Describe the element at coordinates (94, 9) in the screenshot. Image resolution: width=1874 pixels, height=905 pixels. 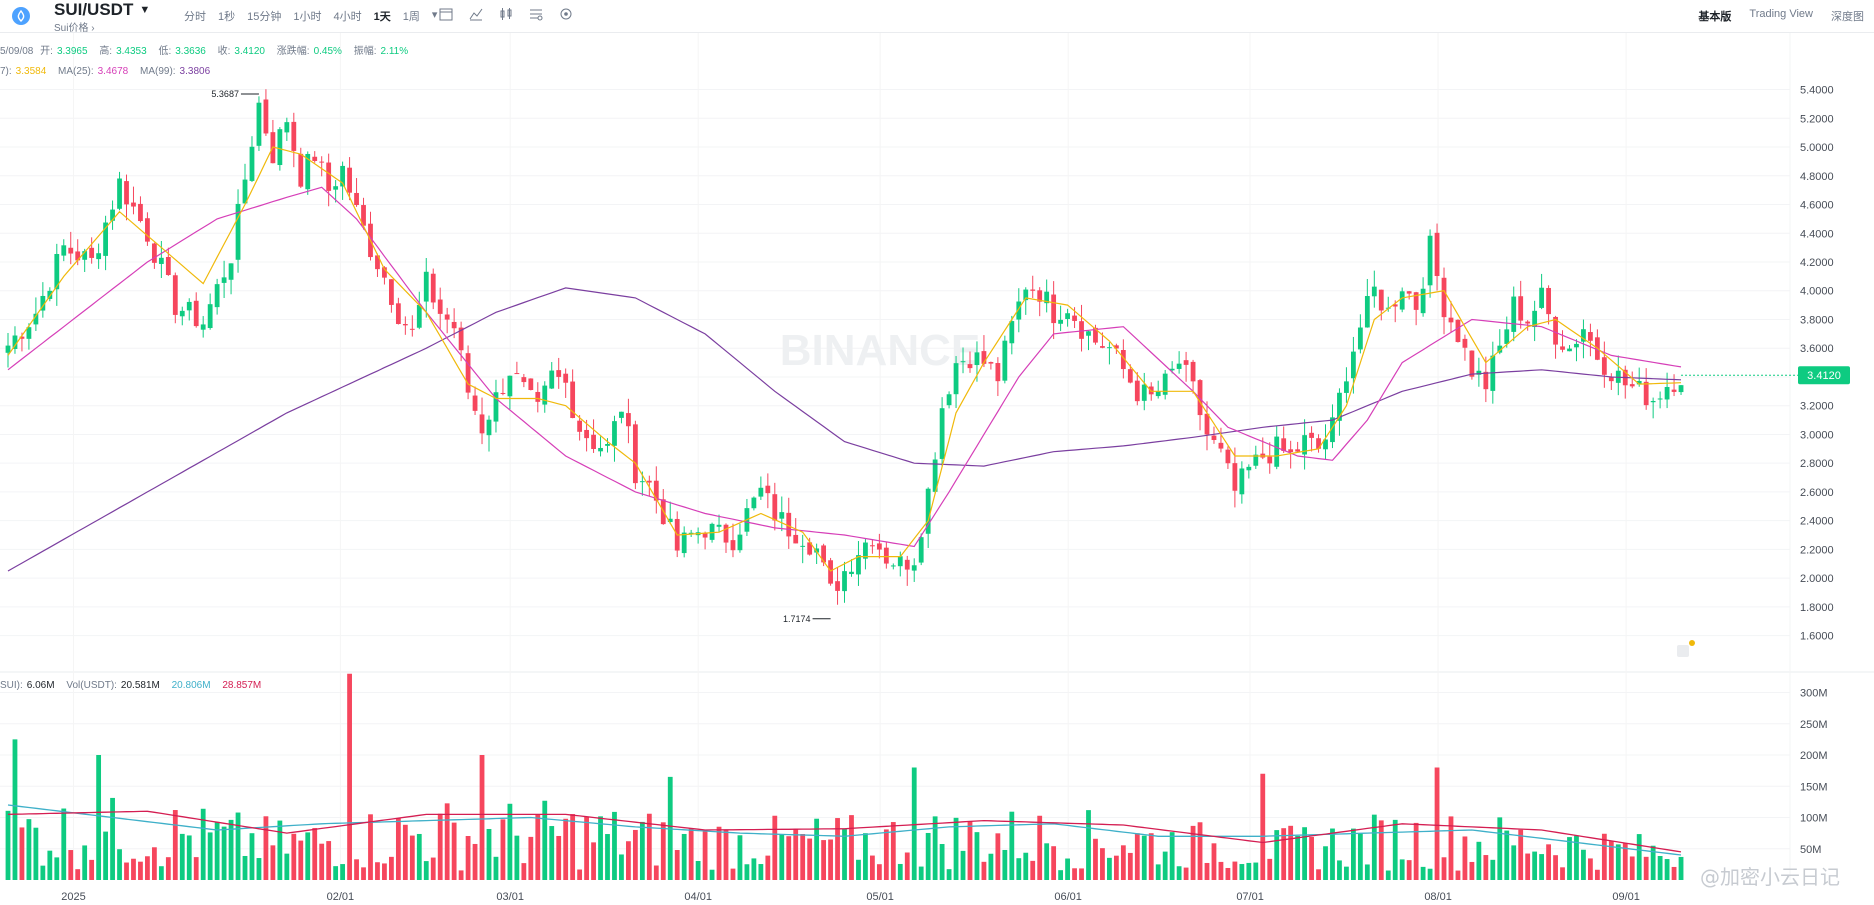
I see `pair-label: SUI/USDT` at that location.